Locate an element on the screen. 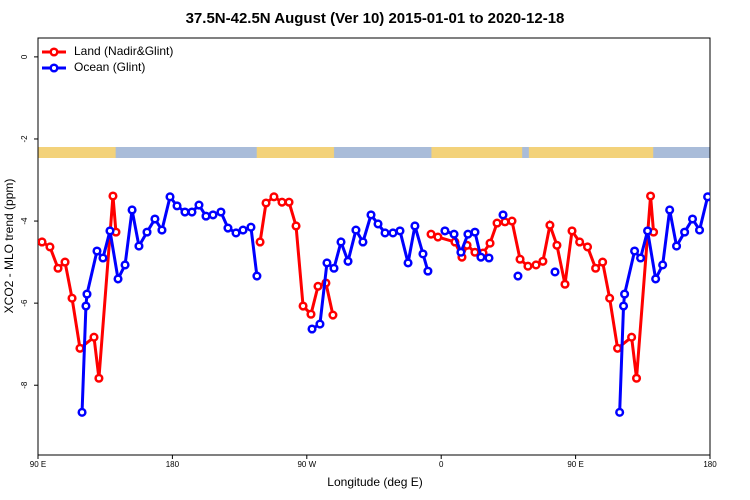 The image size is (750, 500). legend: Land (Nadir&Glint) Ocean (Glint) is located at coordinates (107, 59).